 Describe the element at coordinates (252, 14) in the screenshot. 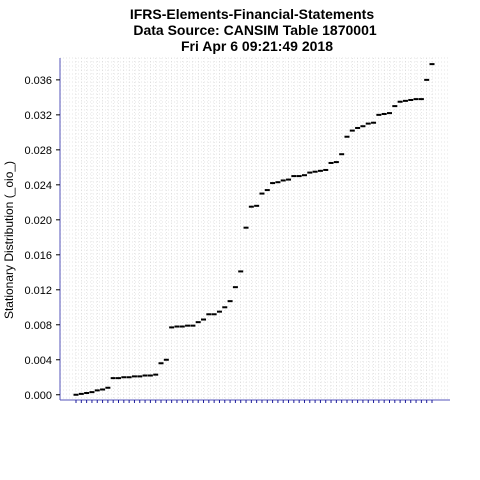

I see `chart-title: IFRS-Elements-Financial-Statements` at that location.